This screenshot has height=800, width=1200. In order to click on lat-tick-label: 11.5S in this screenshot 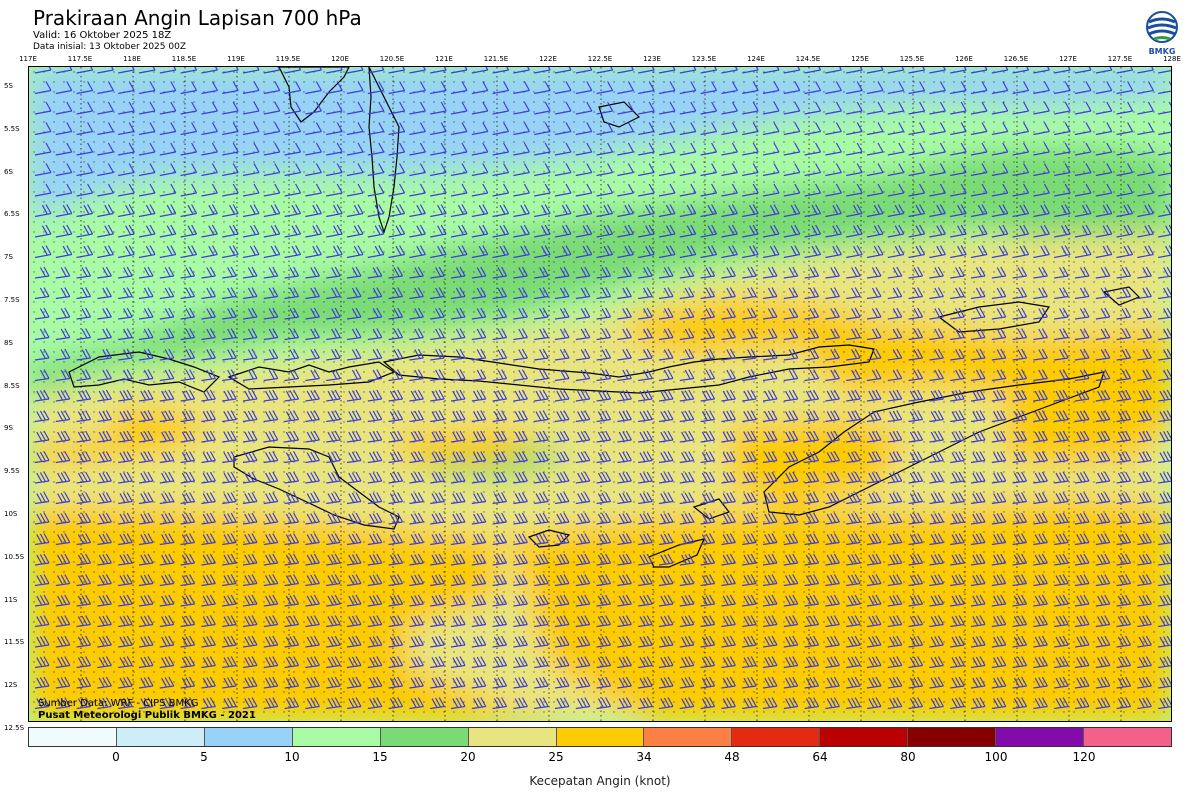, I will do `click(14, 642)`.